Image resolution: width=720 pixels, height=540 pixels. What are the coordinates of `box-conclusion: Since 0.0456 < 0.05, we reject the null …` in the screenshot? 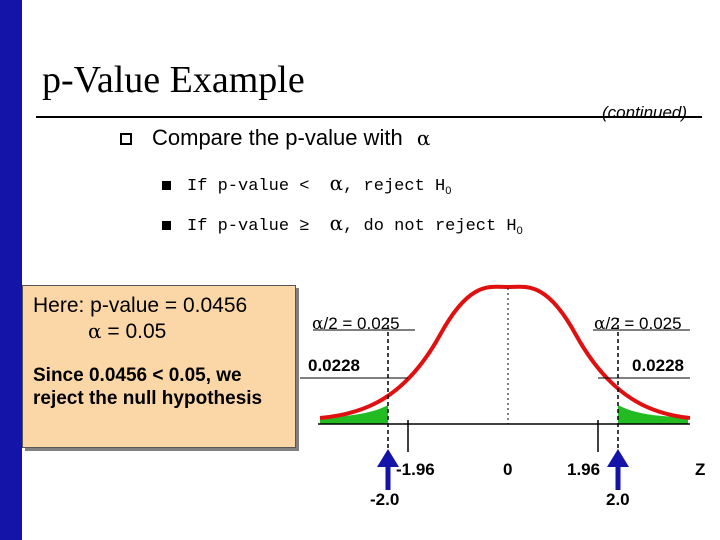 It's located at (148, 387).